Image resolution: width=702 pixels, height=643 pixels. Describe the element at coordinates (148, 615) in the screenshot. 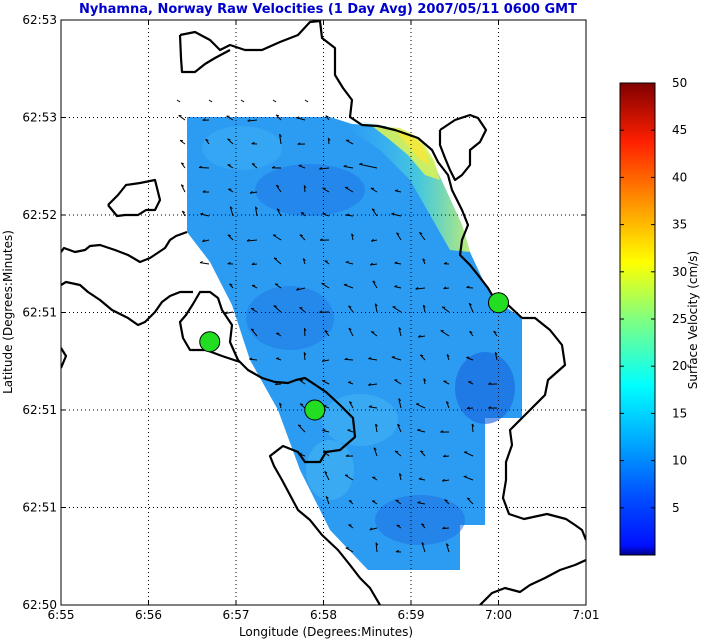

I see `x-tick-label: 6:56` at that location.